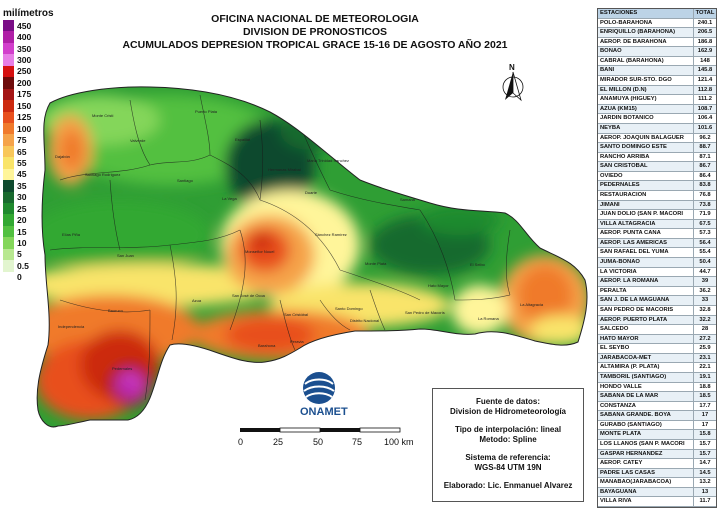  What do you see at coordinates (628, 223) in the screenshot?
I see `station-name: VILLA ALTAGRACIA` at bounding box center [628, 223].